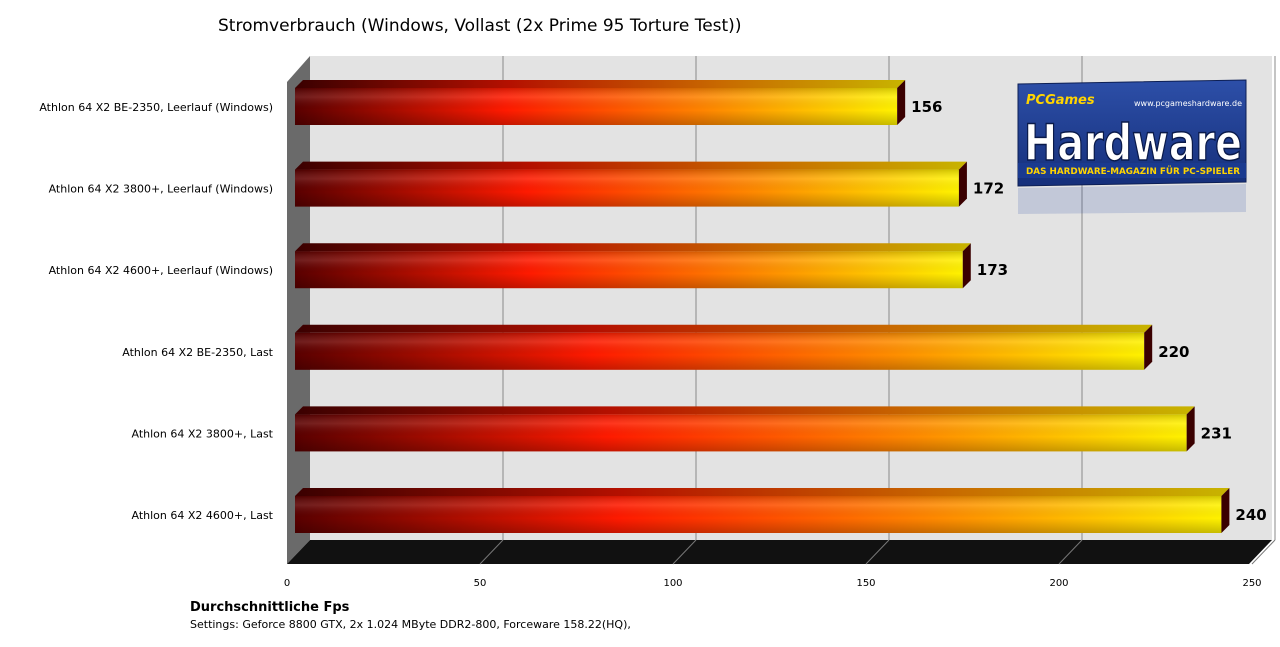 The image size is (1280, 647). I want to click on value-label: 220, so click(1173, 352).